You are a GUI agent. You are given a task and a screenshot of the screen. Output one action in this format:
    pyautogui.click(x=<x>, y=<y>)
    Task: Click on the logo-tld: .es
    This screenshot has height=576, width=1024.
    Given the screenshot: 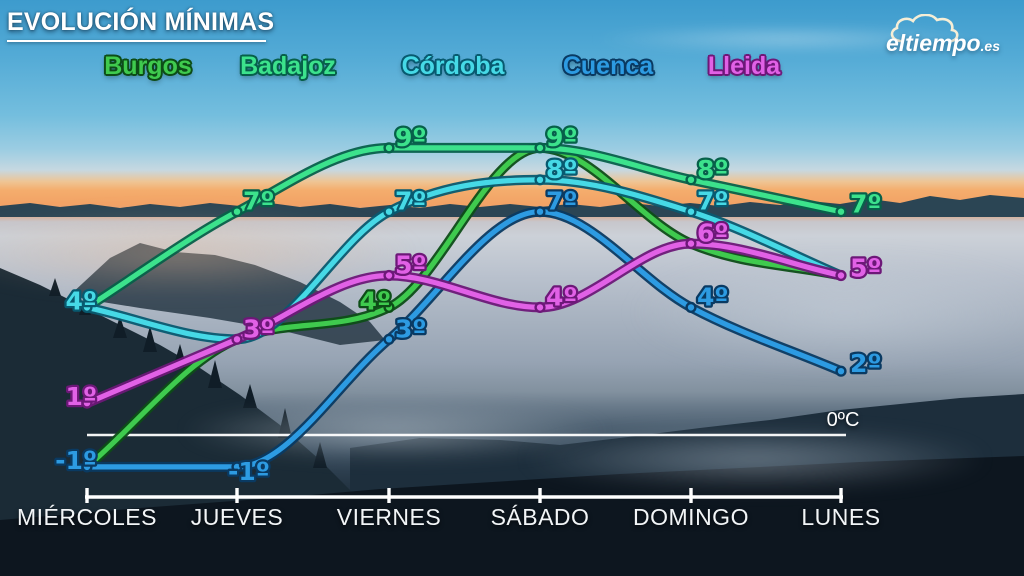 What is the action you would take?
    pyautogui.click(x=990, y=46)
    